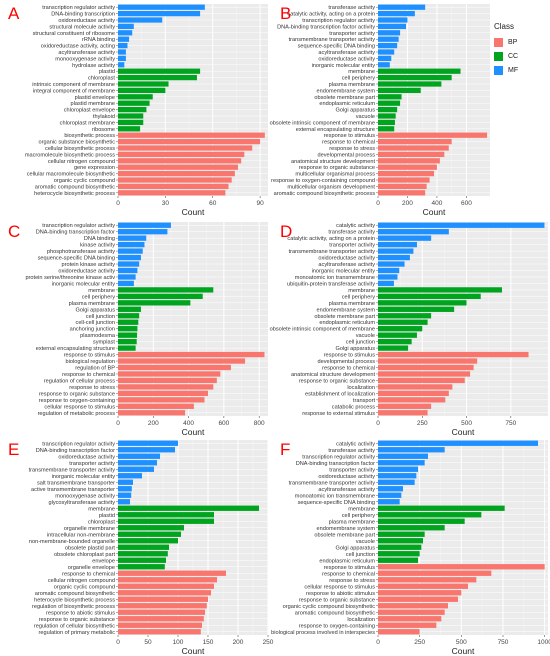 The width and height of the screenshot is (550, 656). Describe the element at coordinates (98, 40) in the screenshot. I see `category-label: rRNA binding` at that location.